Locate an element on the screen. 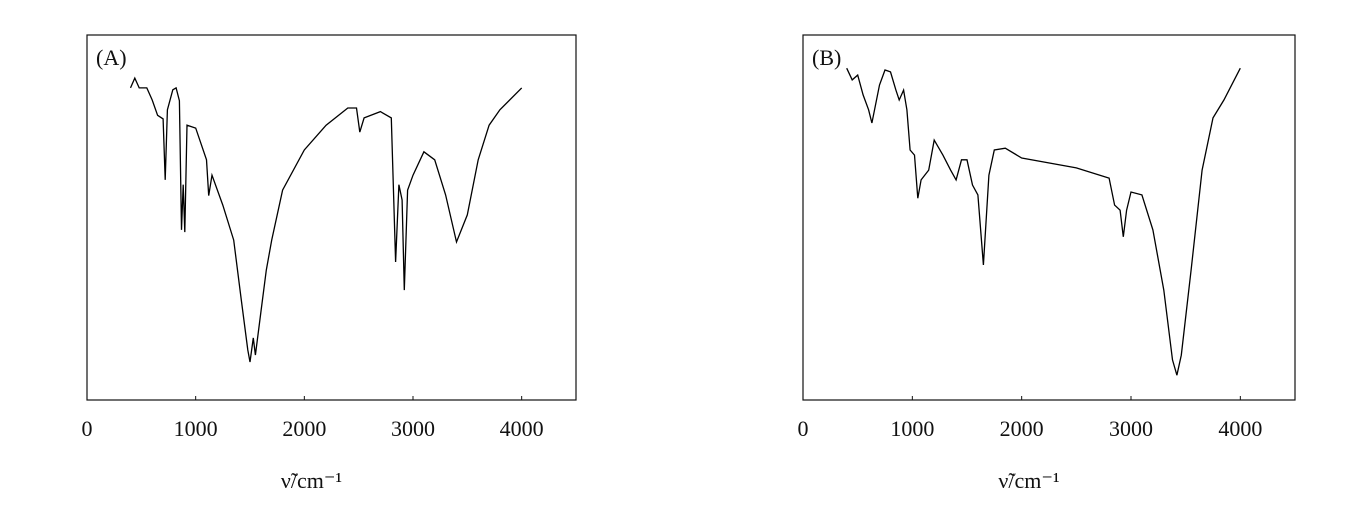  panel-label: (B) is located at coordinates (826, 57).